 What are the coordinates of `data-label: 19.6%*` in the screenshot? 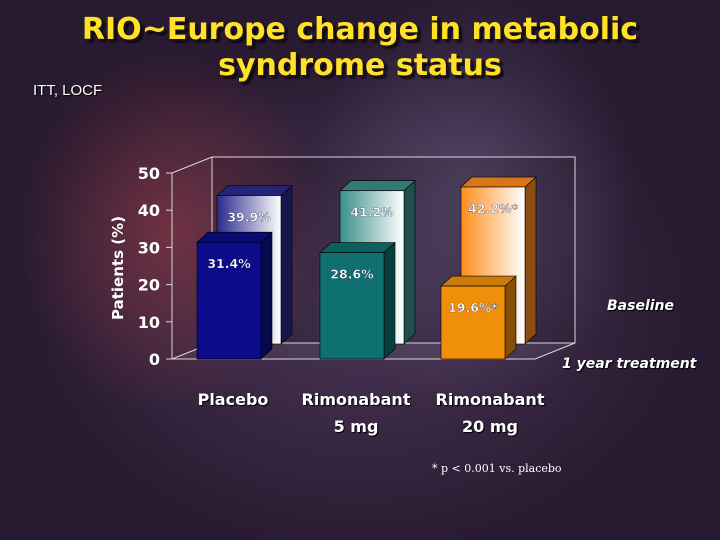 It's located at (473, 307).